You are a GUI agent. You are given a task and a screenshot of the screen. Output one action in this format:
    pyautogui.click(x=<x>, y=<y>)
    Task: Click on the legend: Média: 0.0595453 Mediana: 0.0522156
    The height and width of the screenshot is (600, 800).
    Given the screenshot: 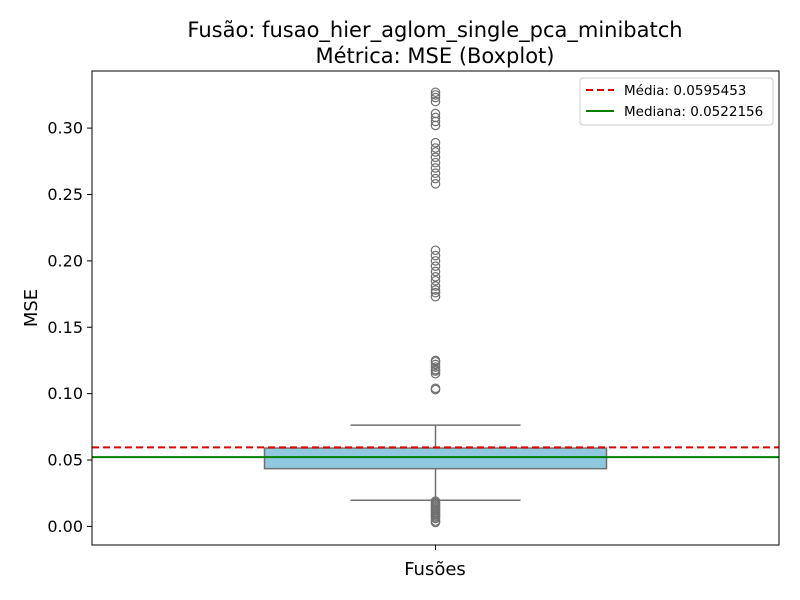 What is the action you would take?
    pyautogui.click(x=676, y=101)
    